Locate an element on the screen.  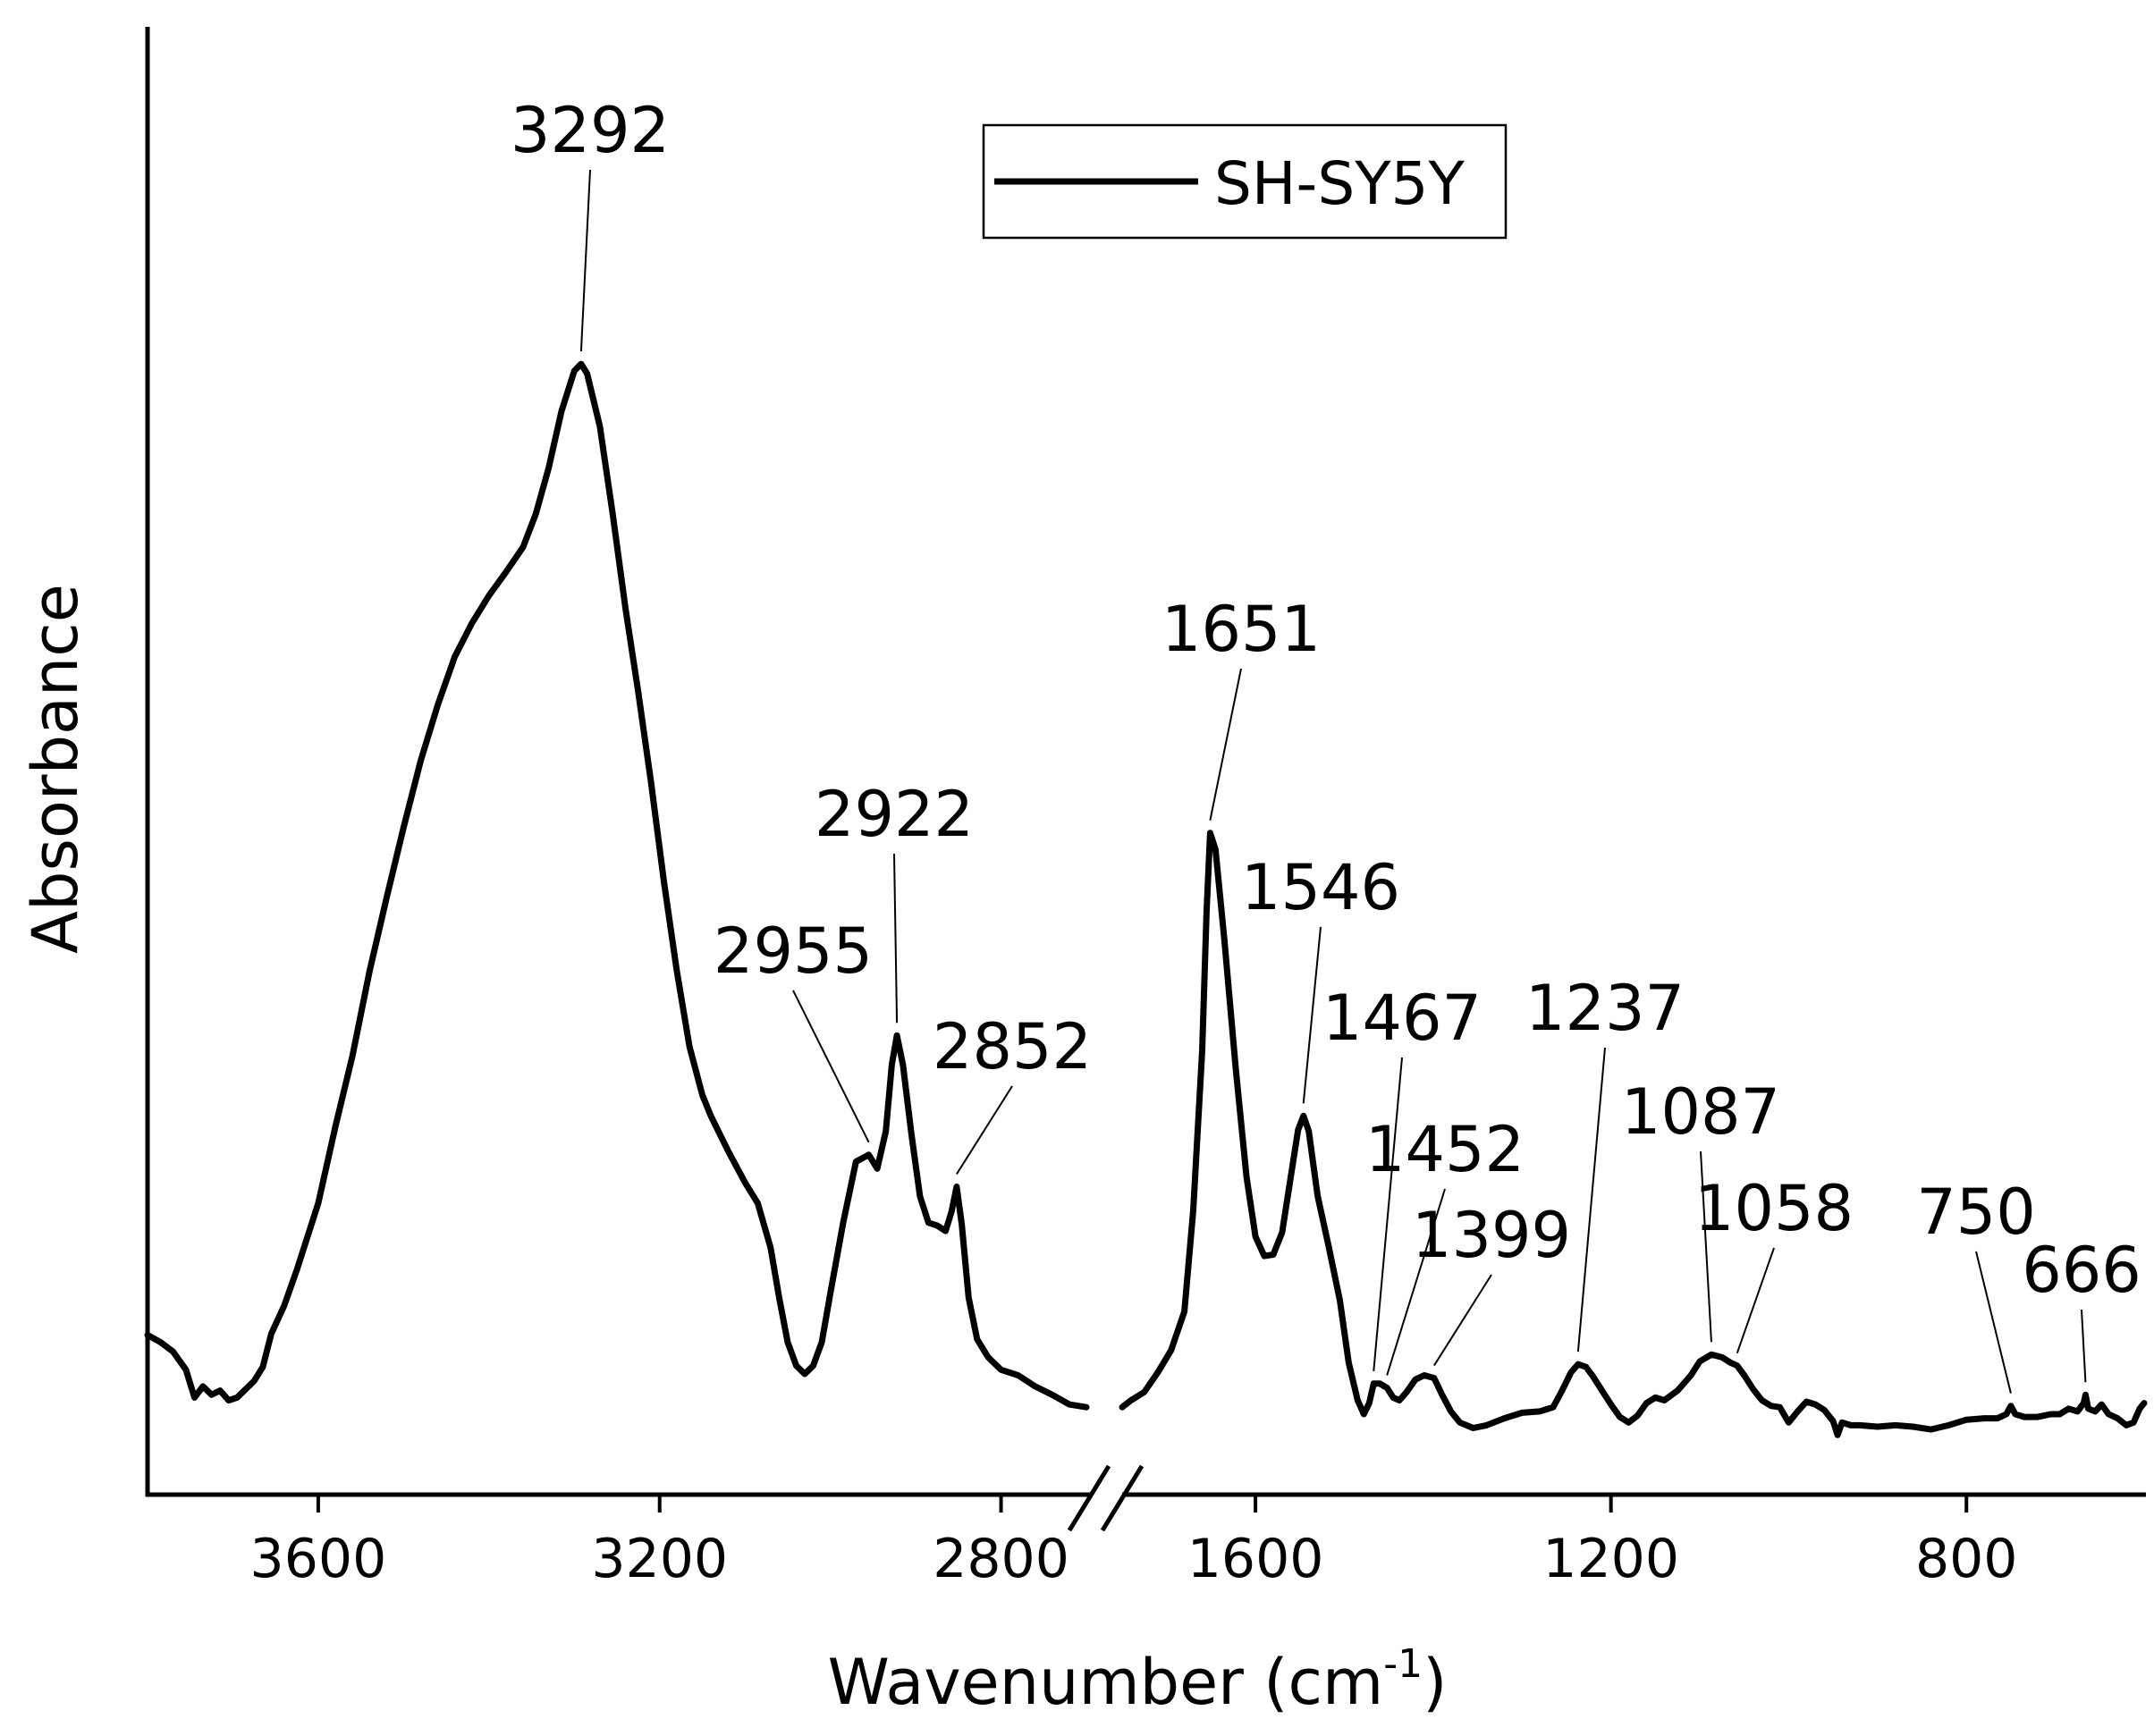
peak-label-1651: 1651 is located at coordinates (1241, 629).